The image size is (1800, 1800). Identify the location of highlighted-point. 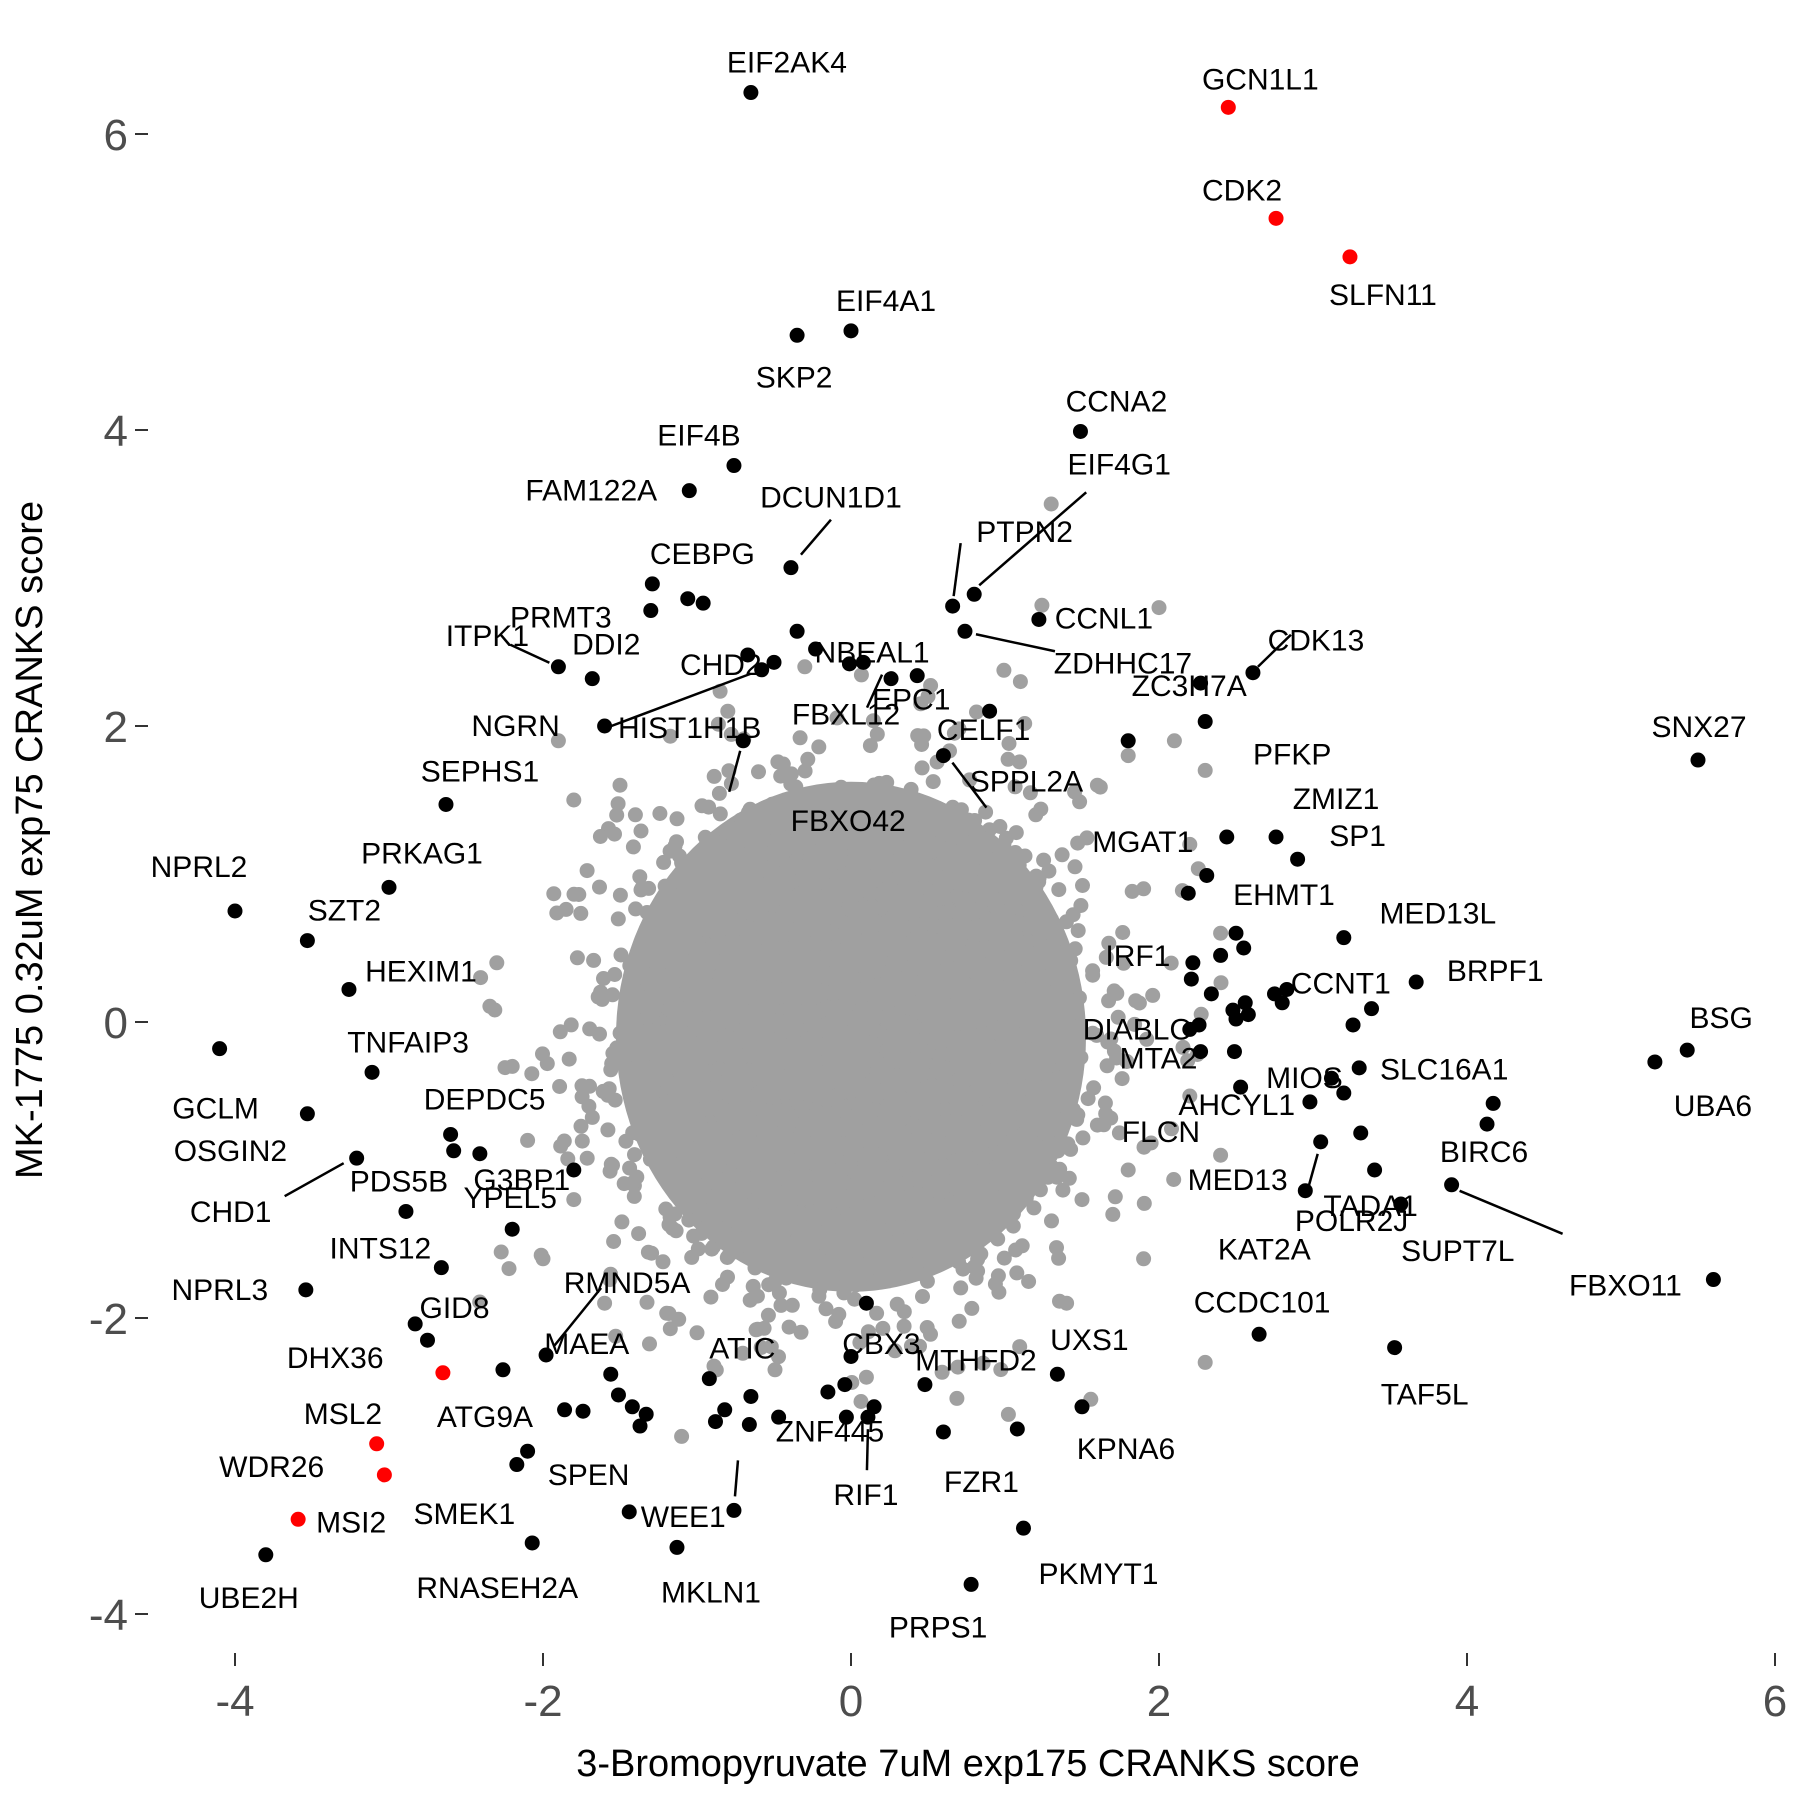
(377, 1444).